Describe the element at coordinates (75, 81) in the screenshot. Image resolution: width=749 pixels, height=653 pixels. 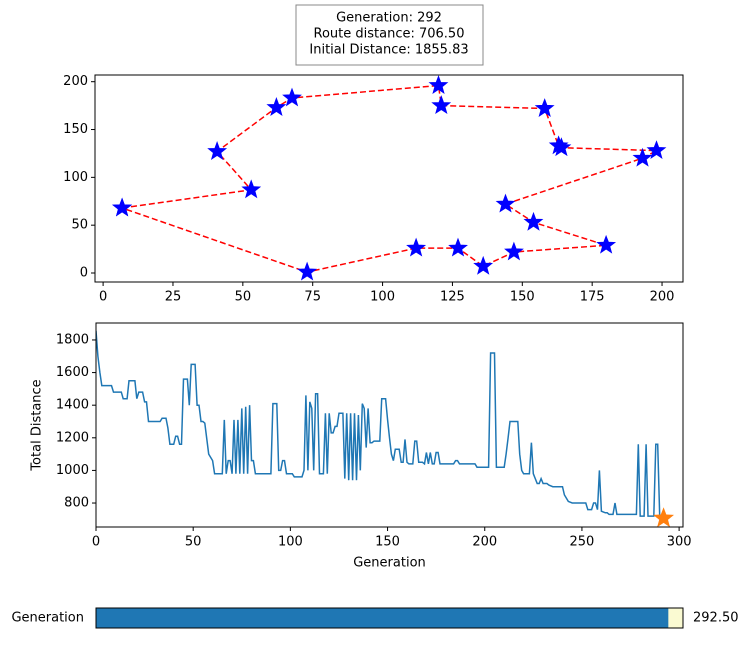
I see `y-tick-label: 200` at that location.